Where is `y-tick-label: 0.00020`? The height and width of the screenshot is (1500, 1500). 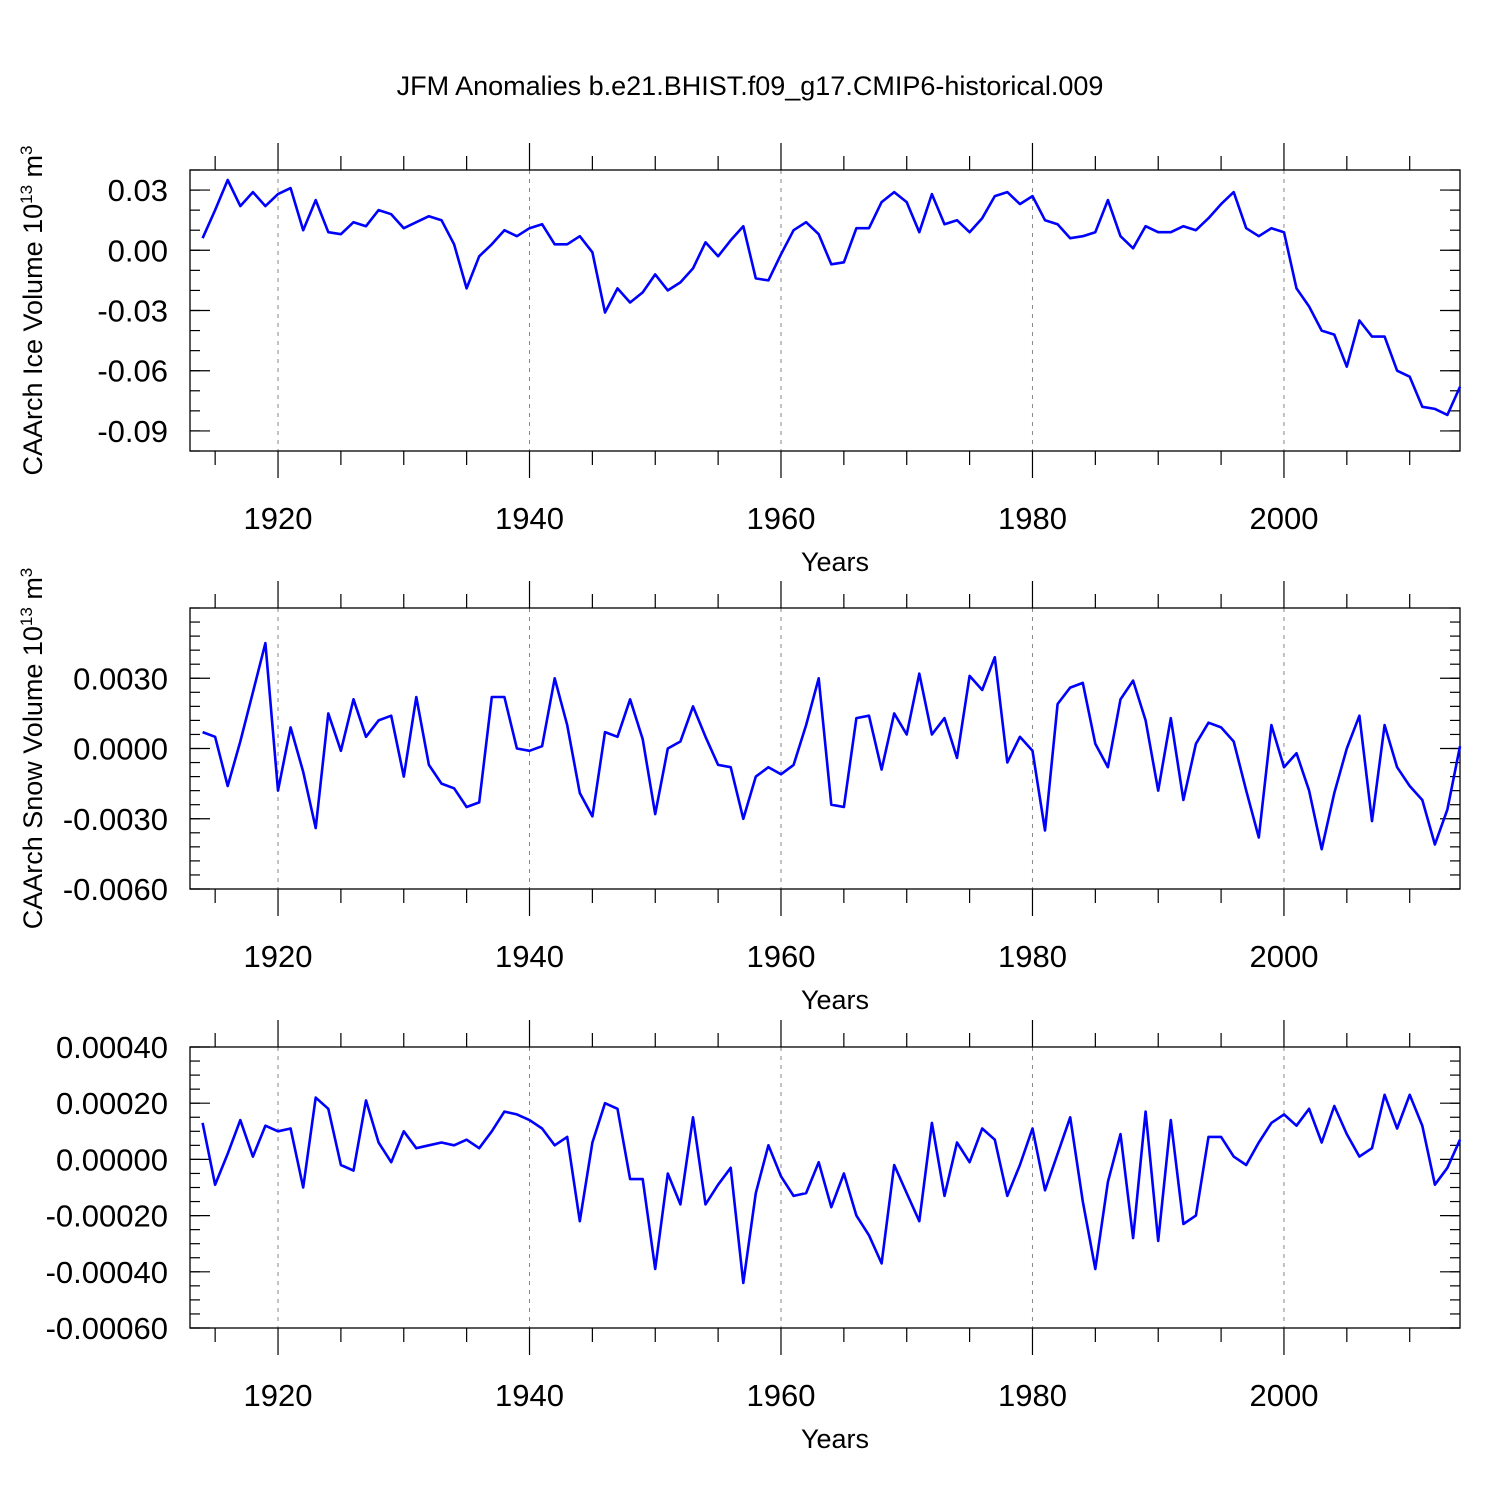
y-tick-label: 0.00020 is located at coordinates (112, 1103).